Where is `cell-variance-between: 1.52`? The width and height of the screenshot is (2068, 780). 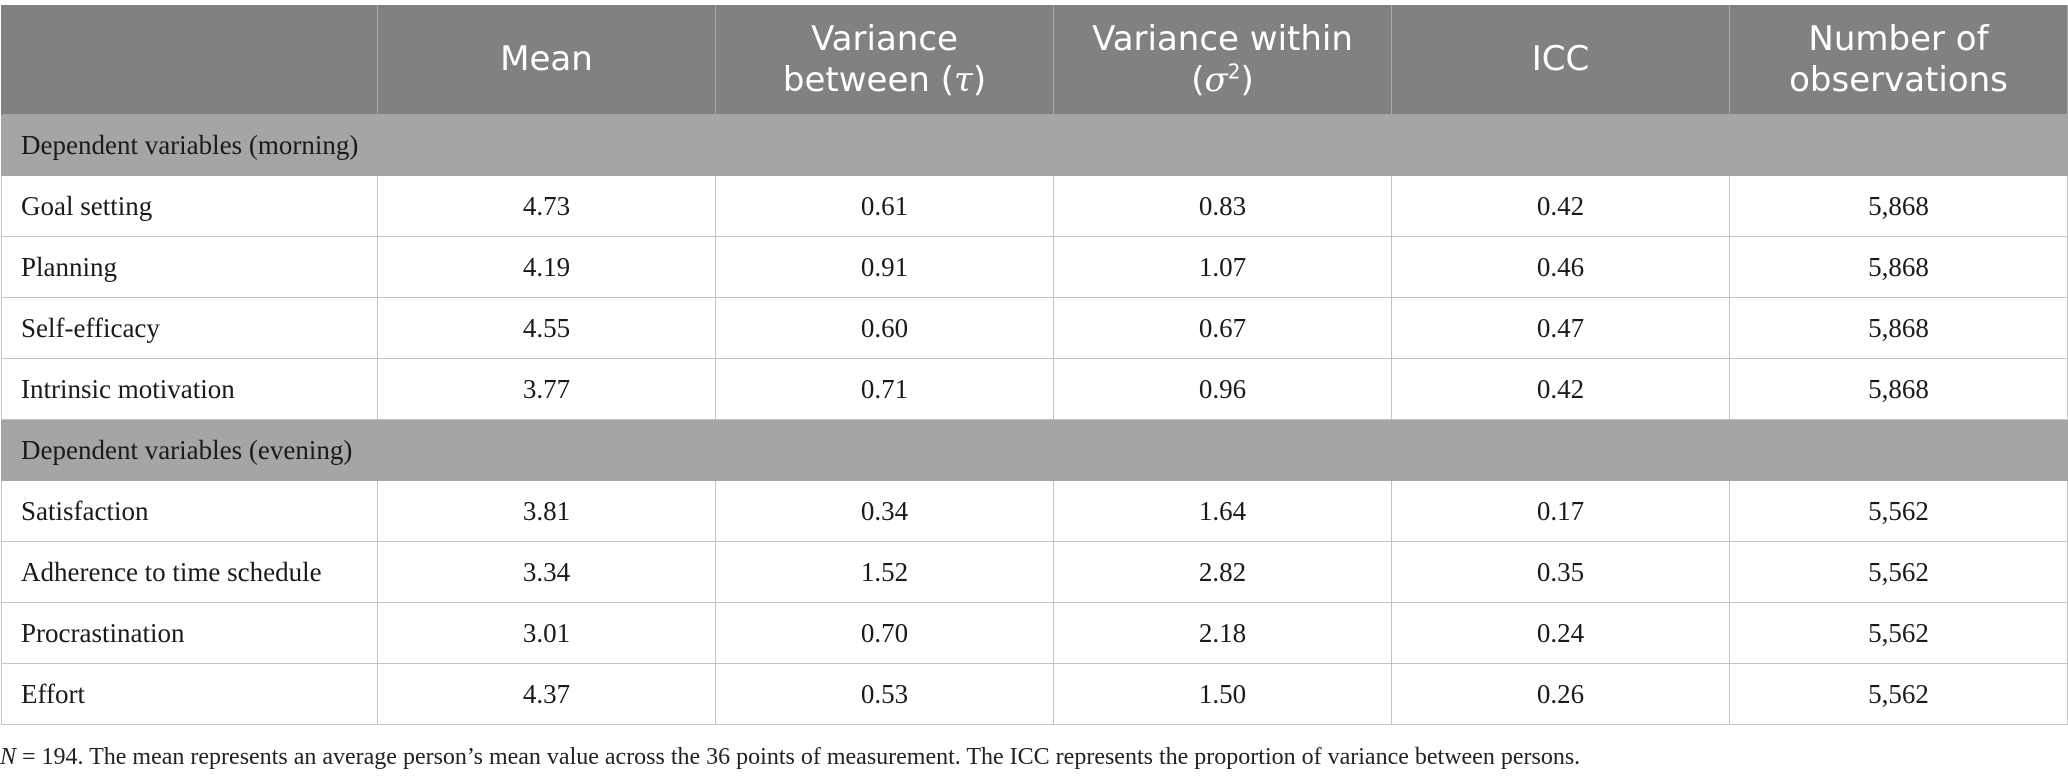
cell-variance-between: 1.52 is located at coordinates (884, 572).